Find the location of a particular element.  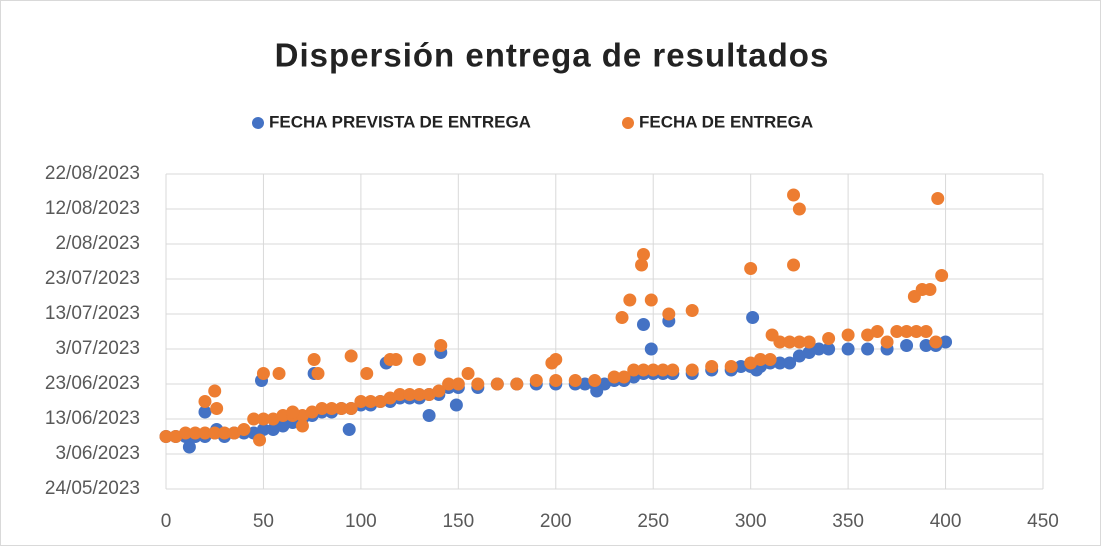

y-tick-label: 3/06/2023 is located at coordinates (97, 453).